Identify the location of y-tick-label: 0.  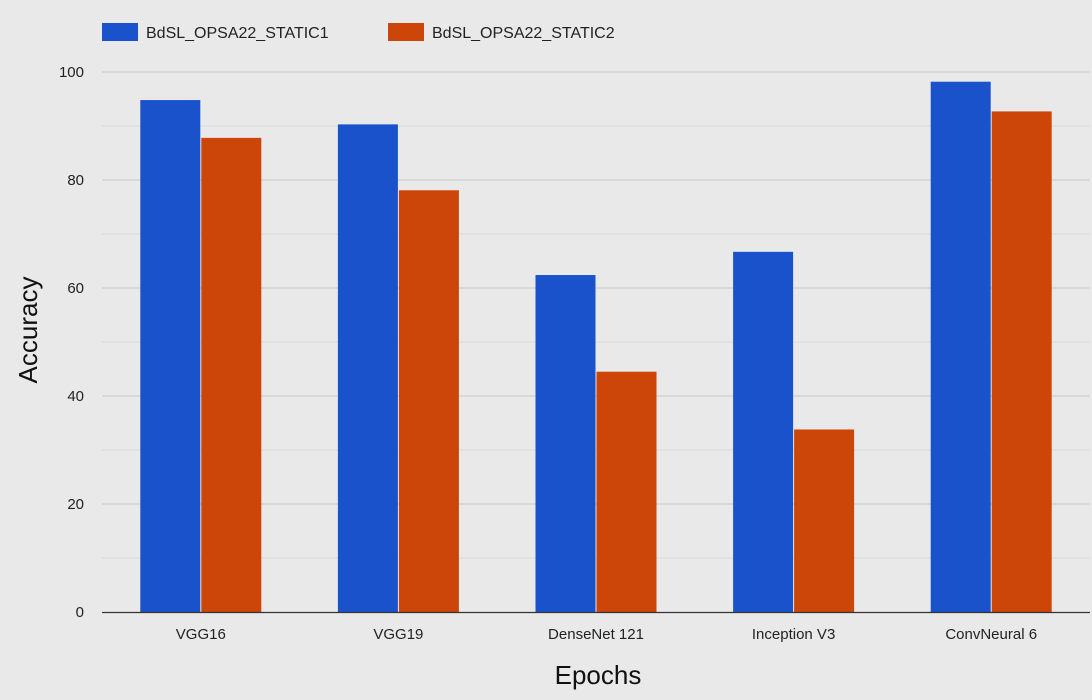
(80, 612).